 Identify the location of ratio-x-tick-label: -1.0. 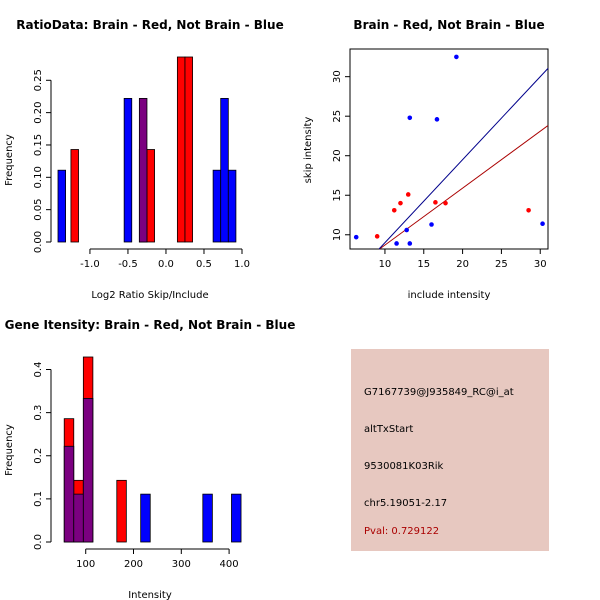
(90, 264).